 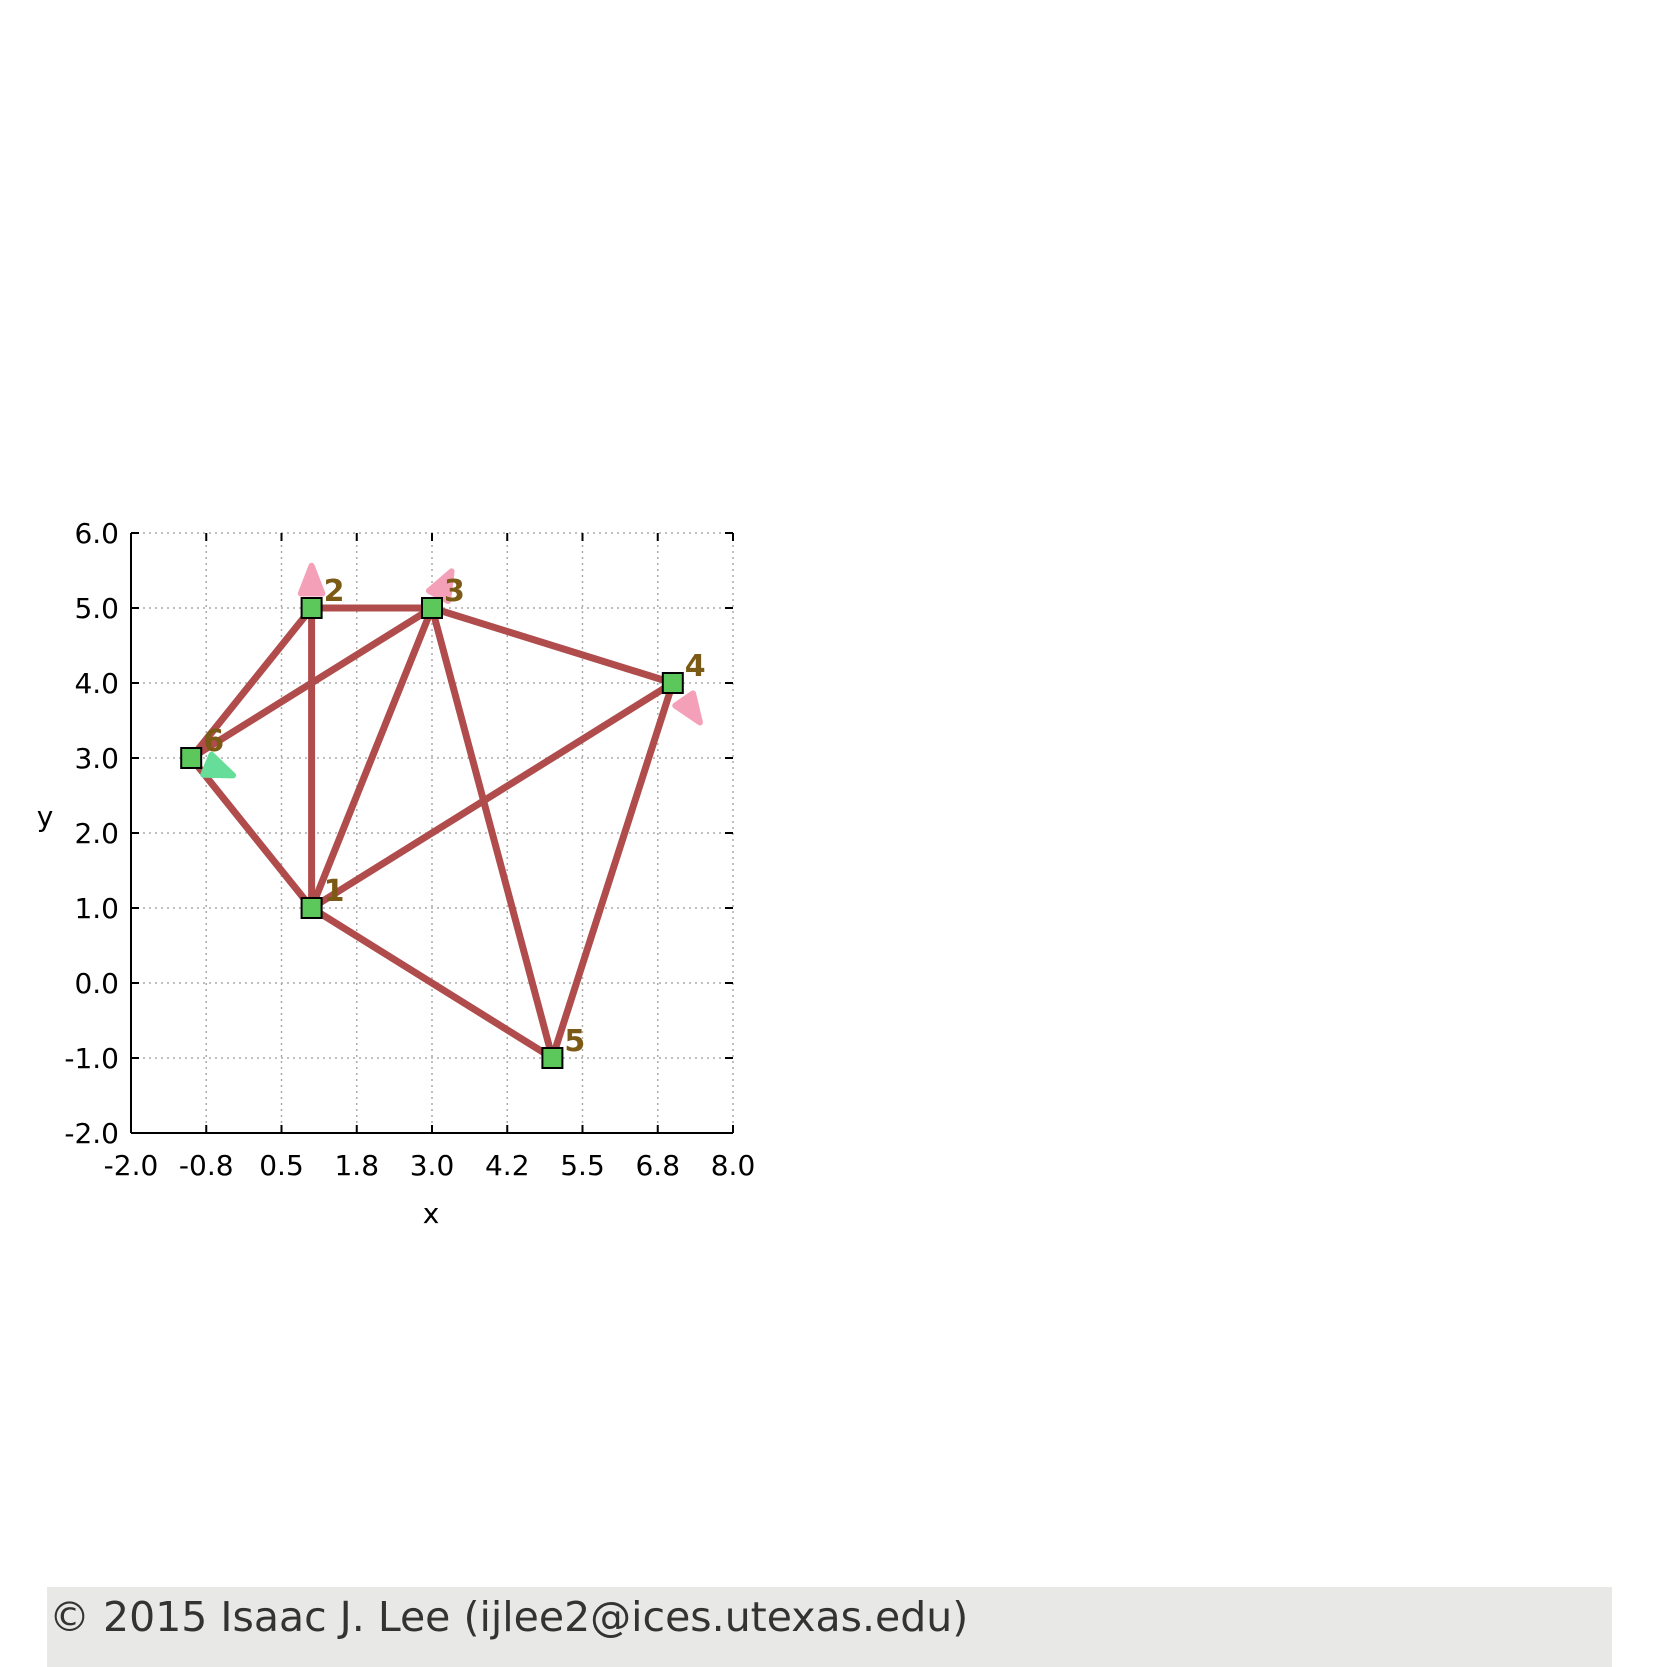 What do you see at coordinates (507, 1165) in the screenshot?
I see `x-tick-label: 4.2` at bounding box center [507, 1165].